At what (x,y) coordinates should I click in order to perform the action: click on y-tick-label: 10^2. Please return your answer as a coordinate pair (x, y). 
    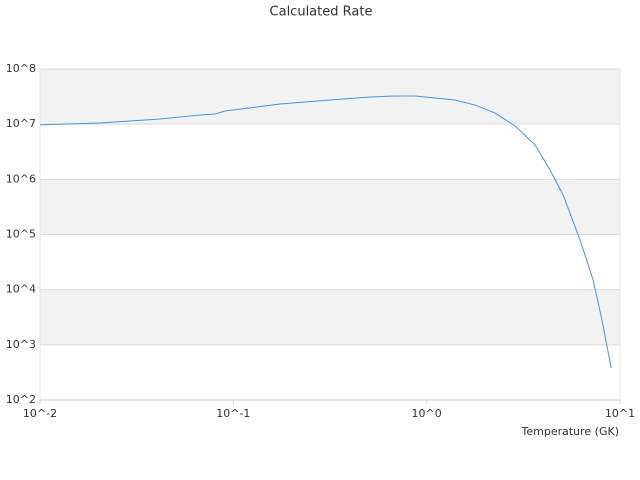
    Looking at the image, I should click on (21, 399).